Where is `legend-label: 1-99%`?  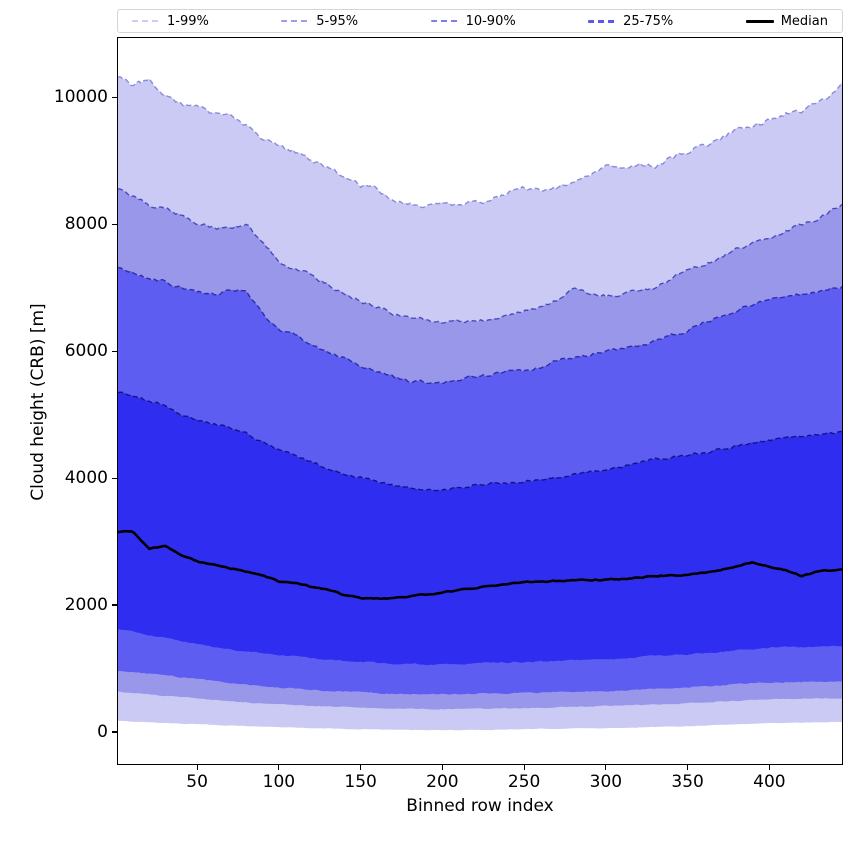
legend-label: 1-99% is located at coordinates (188, 21).